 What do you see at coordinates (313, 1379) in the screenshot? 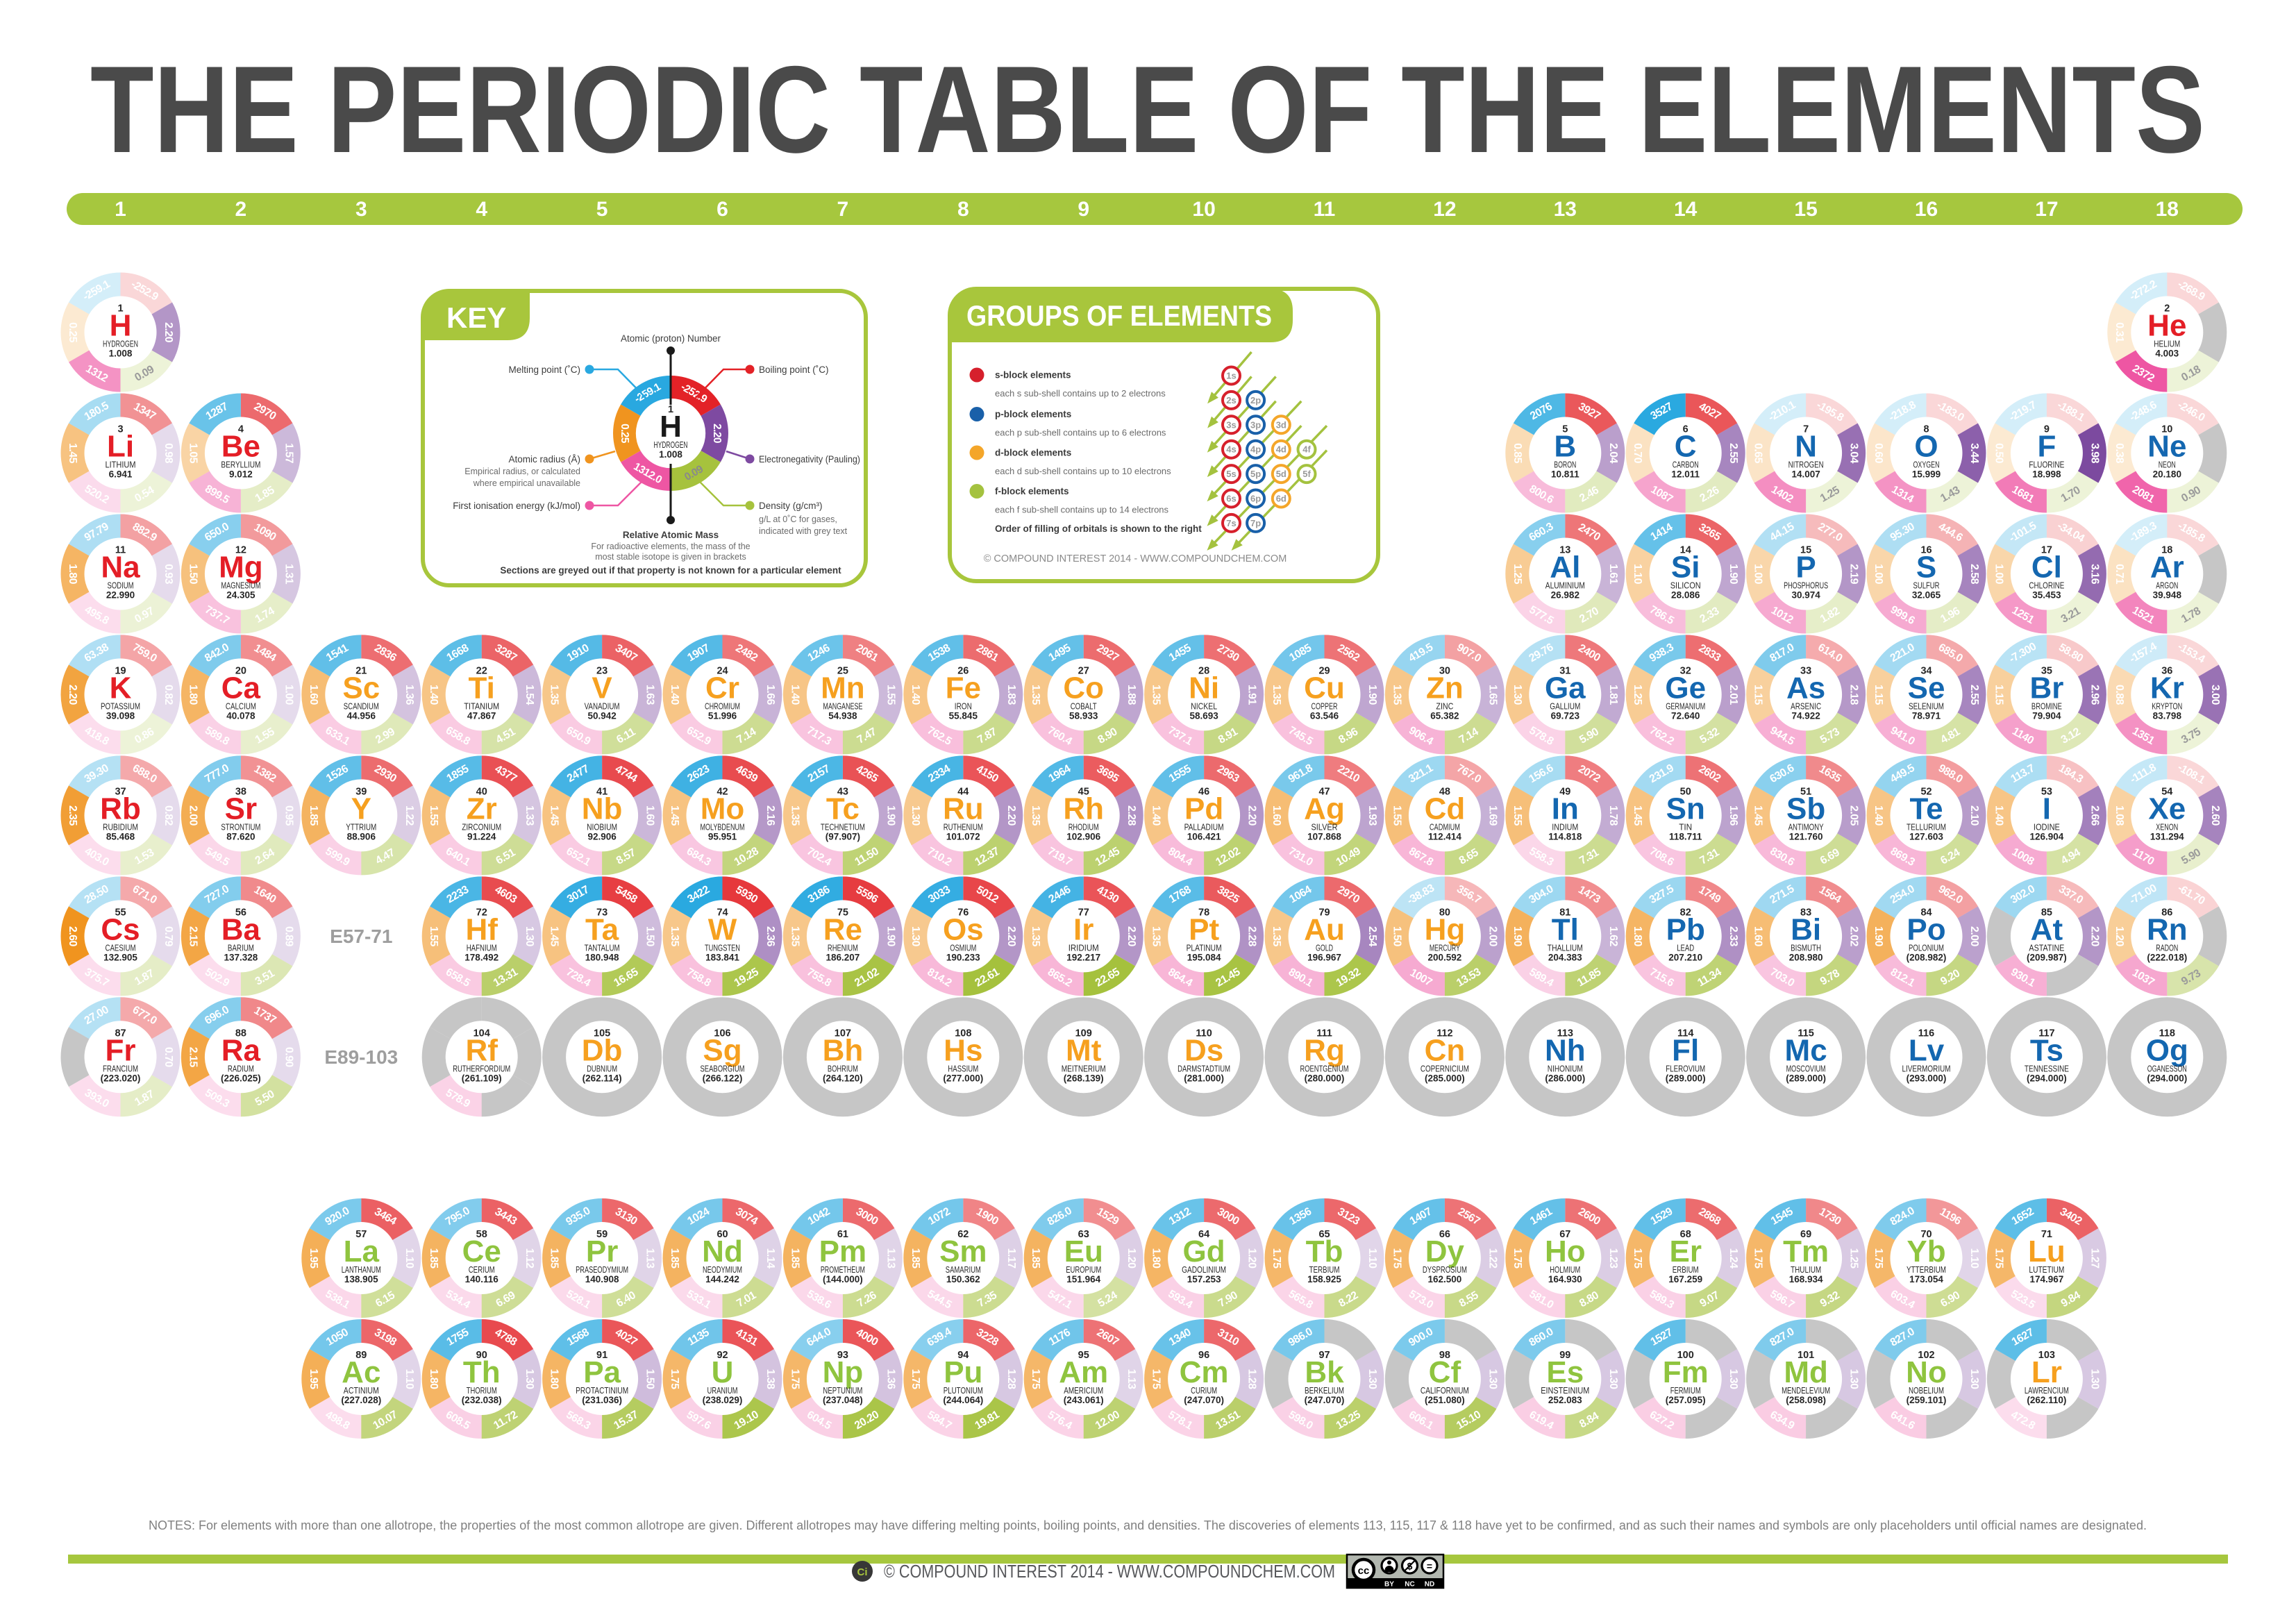
I see `svg-text: 1.95` at bounding box center [313, 1379].